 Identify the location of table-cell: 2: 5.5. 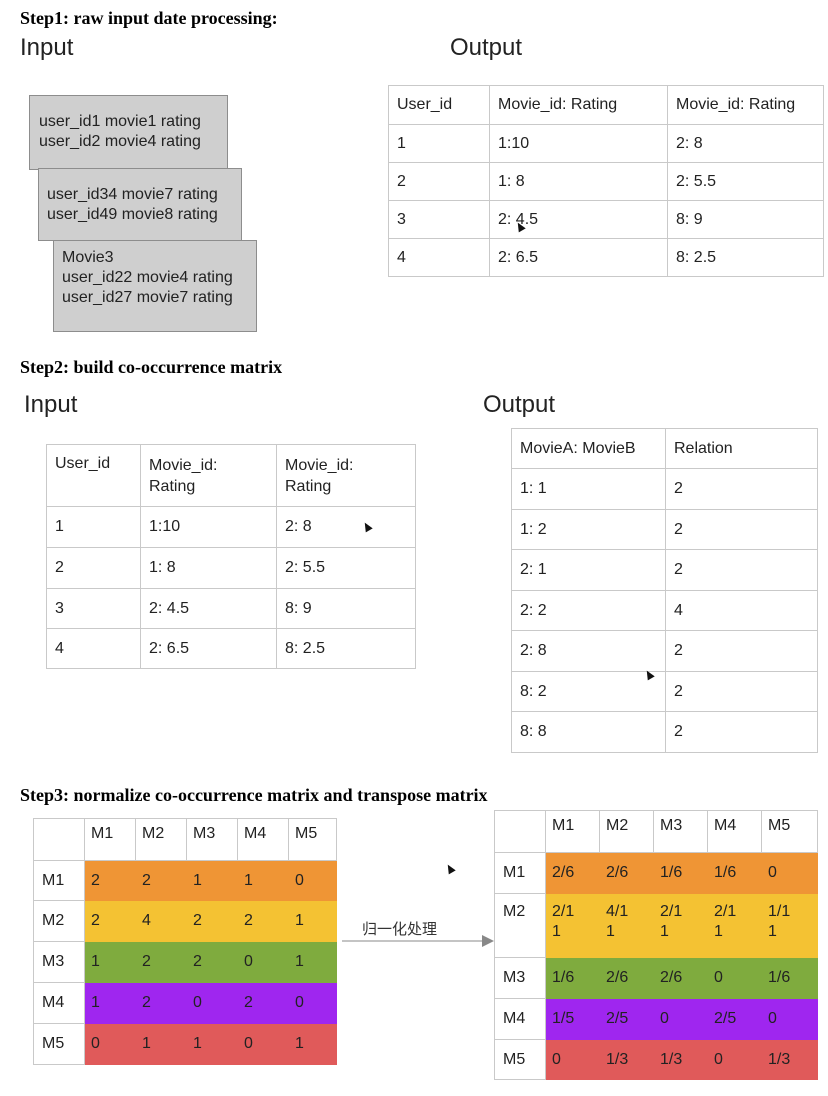
(346, 568).